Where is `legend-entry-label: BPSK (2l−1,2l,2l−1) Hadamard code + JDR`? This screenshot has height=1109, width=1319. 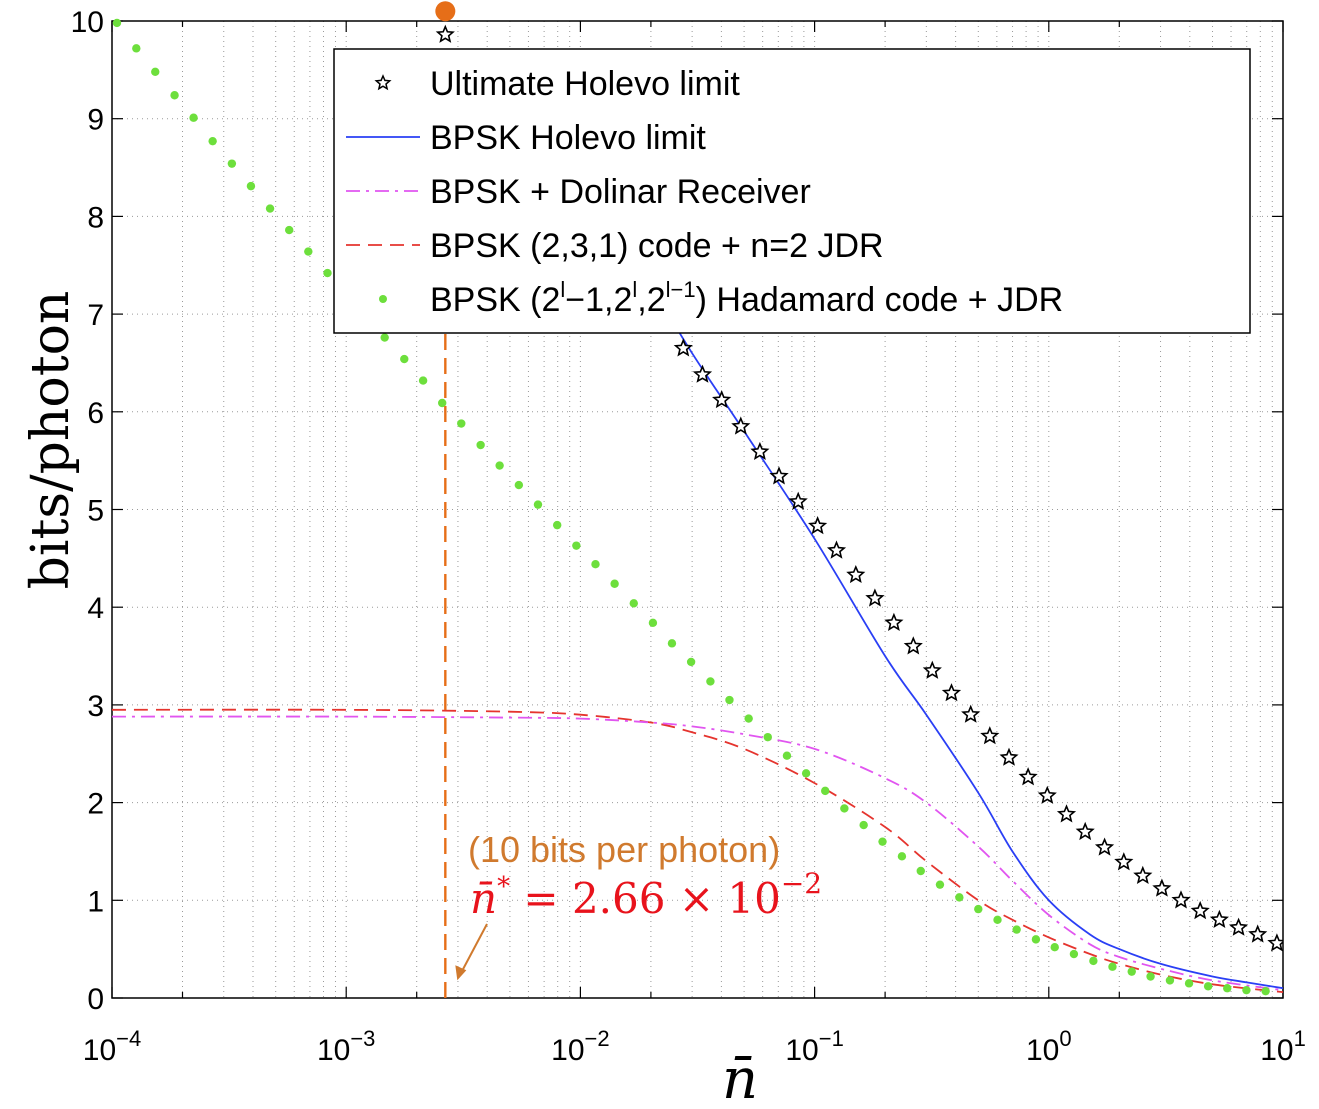
legend-entry-label: BPSK (2l−1,2l,2l−1) Hadamard code + JDR is located at coordinates (746, 298).